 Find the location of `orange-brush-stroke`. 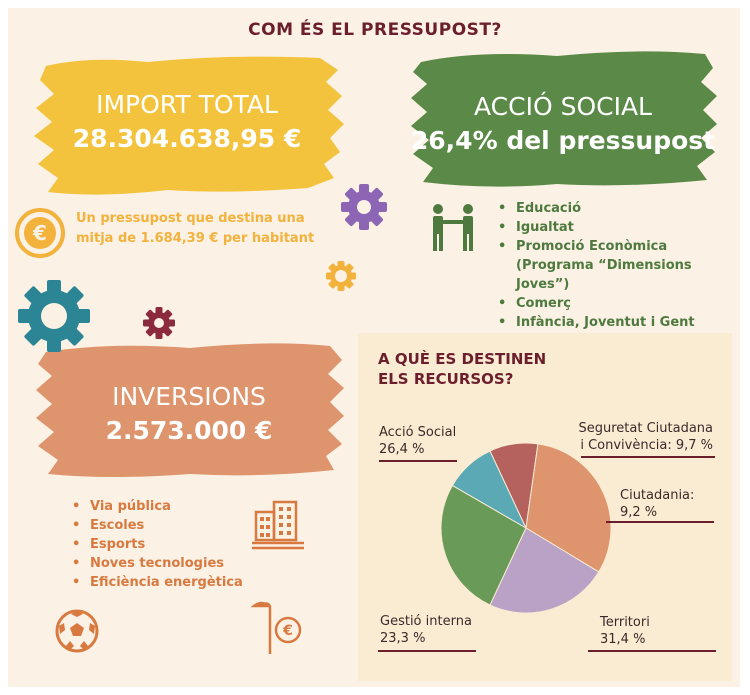

orange-brush-stroke is located at coordinates (190, 410).